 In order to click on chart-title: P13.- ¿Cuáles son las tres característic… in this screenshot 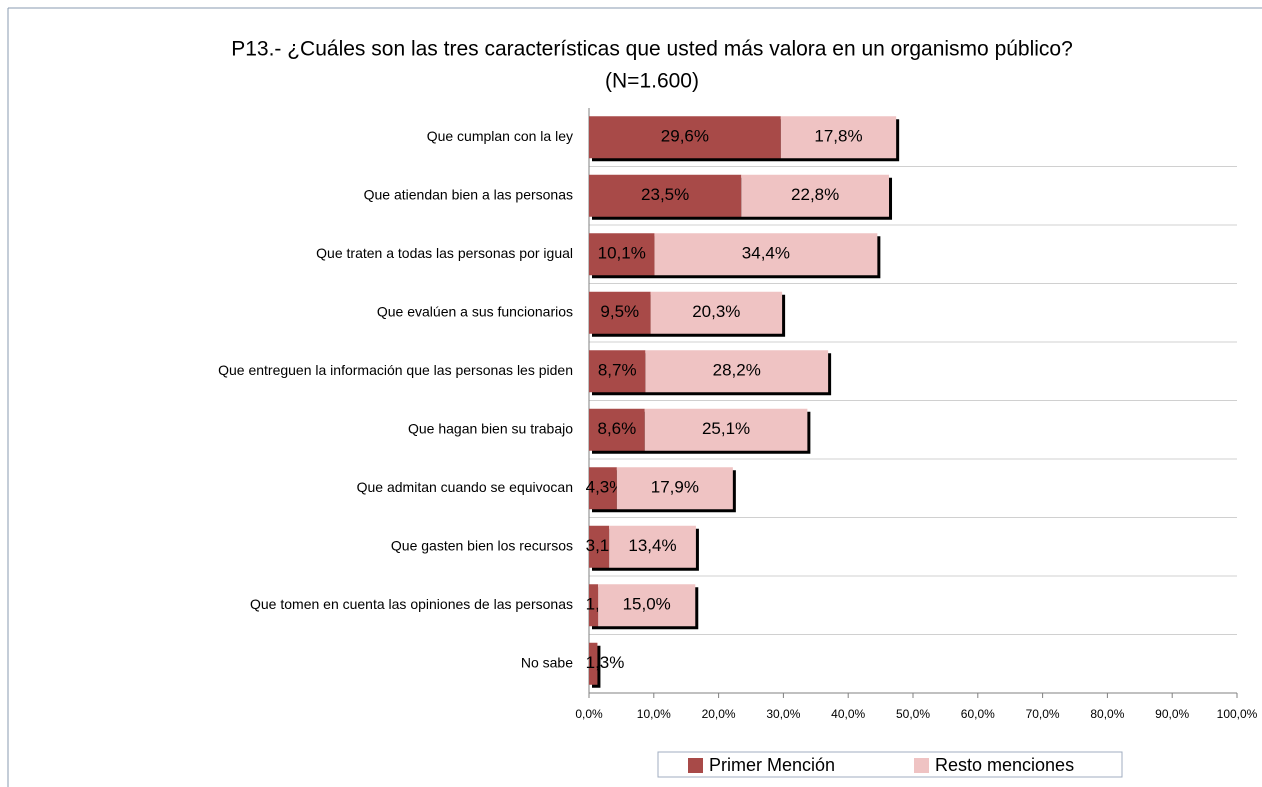, I will do `click(652, 49)`.